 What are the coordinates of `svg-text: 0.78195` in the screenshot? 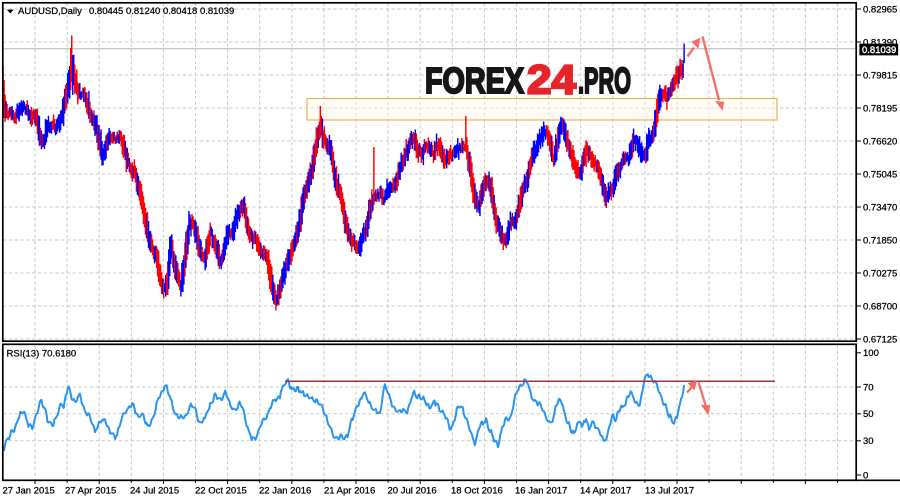 It's located at (880, 108).